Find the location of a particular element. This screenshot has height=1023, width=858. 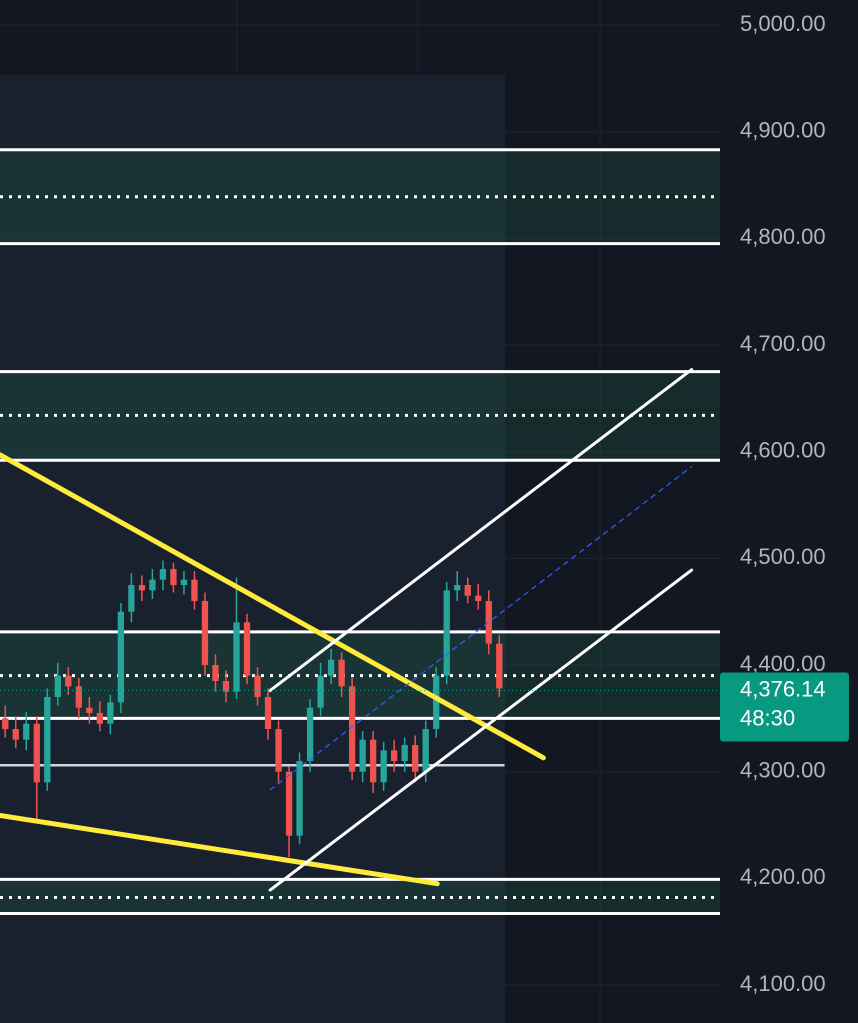

y-tick-label: 4,800.00 is located at coordinates (783, 236).